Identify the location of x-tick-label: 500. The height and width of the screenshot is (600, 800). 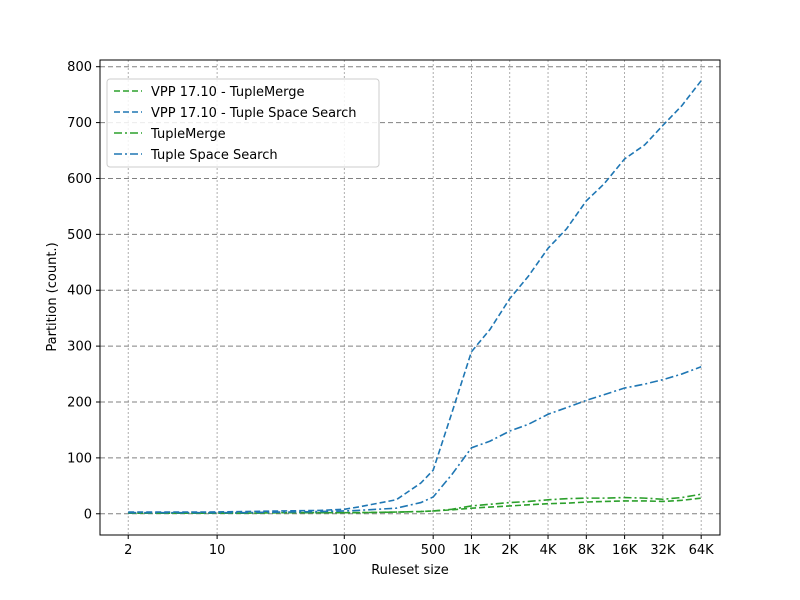
(433, 550).